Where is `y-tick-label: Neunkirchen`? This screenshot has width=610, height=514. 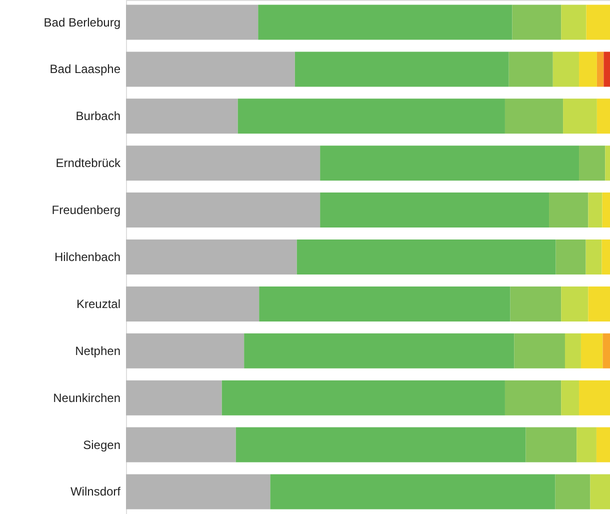 y-tick-label: Neunkirchen is located at coordinates (86, 397).